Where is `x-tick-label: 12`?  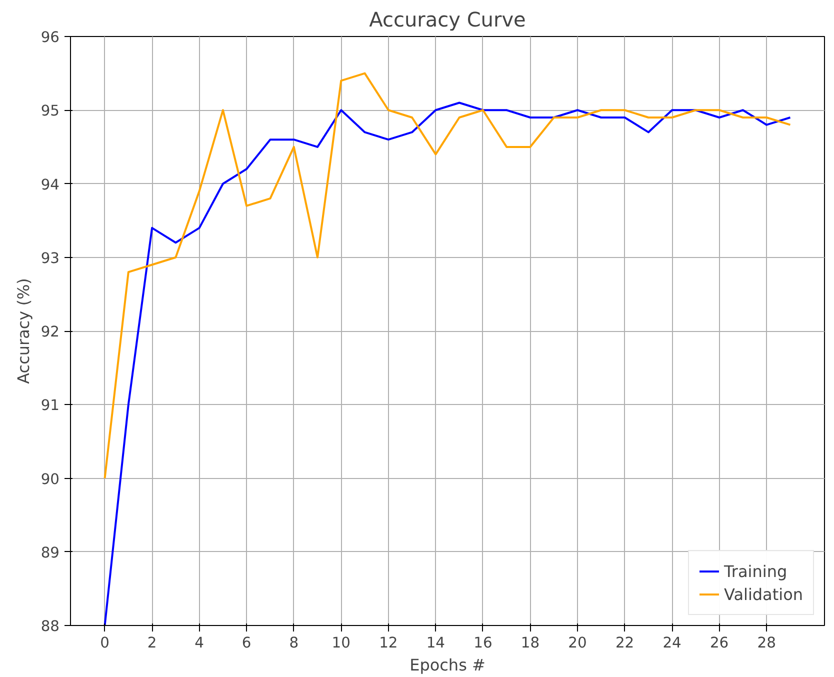 x-tick-label: 12 is located at coordinates (388, 643).